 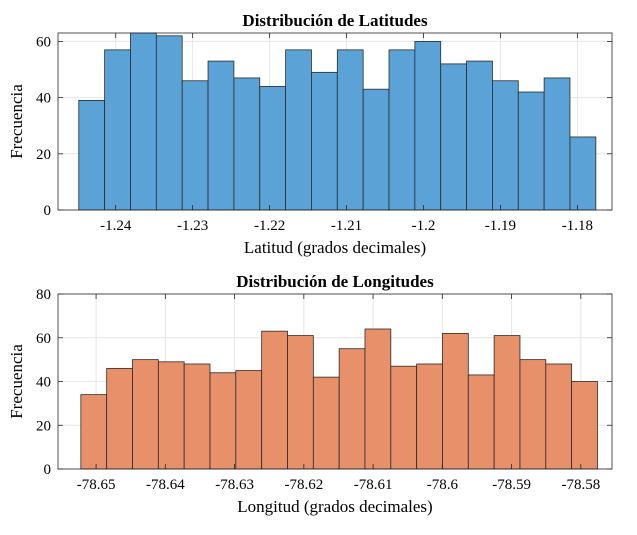 What do you see at coordinates (580, 485) in the screenshot?
I see `x-tick-label: -78.58` at bounding box center [580, 485].